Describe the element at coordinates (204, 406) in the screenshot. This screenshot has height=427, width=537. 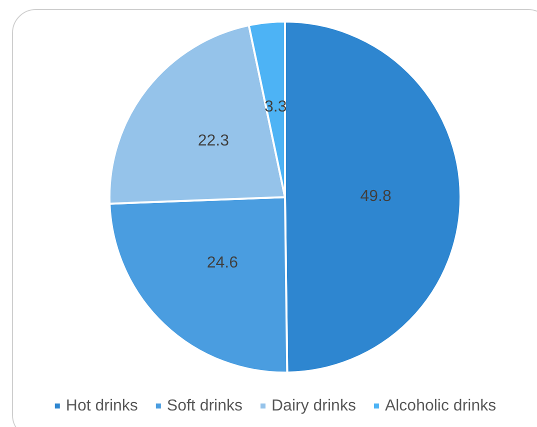
I see `legend-label: Soft drinks` at that location.